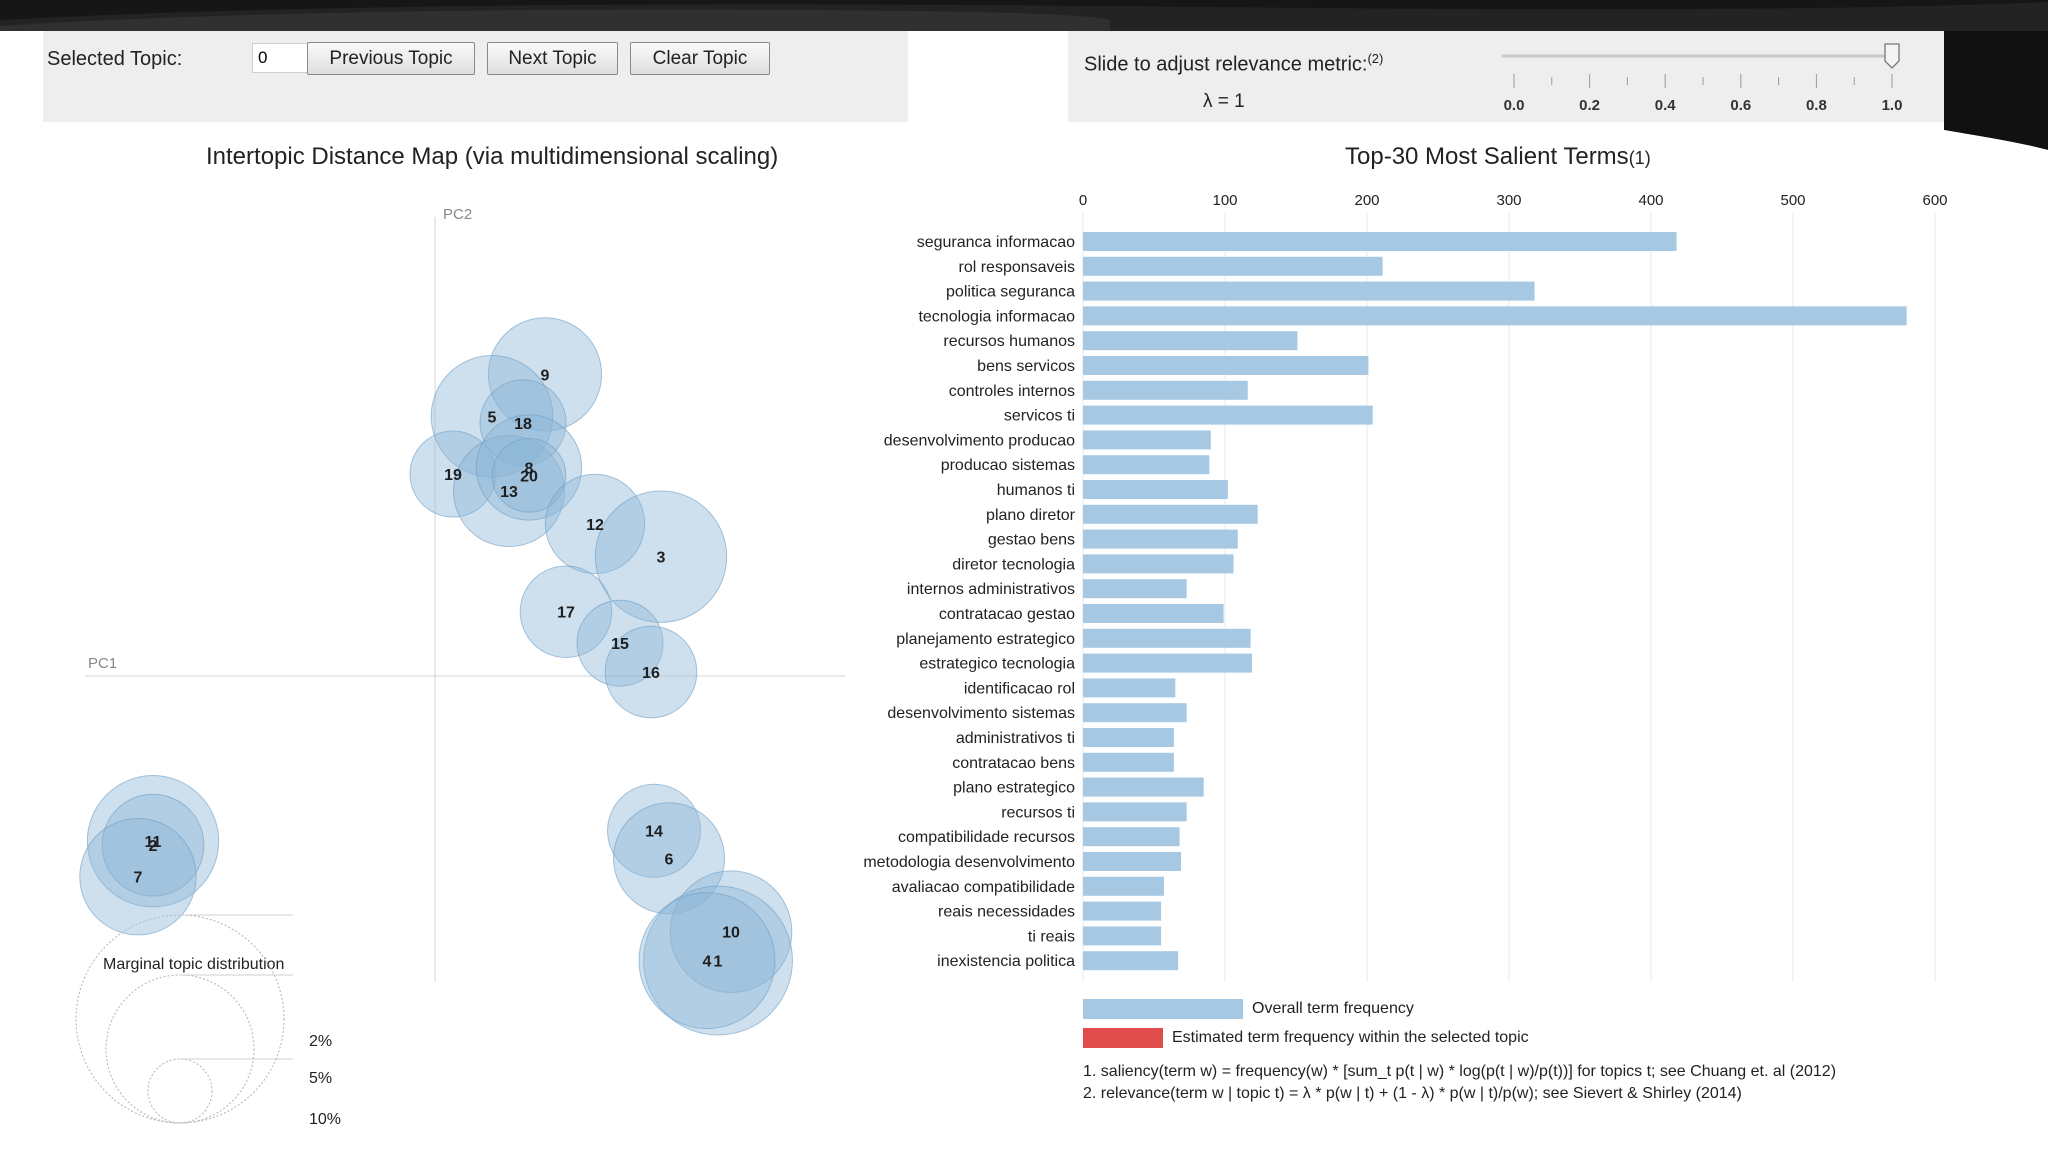 This screenshot has height=1152, width=2048. Describe the element at coordinates (1006, 961) in the screenshot. I see `term-label: inexistencia politica` at that location.